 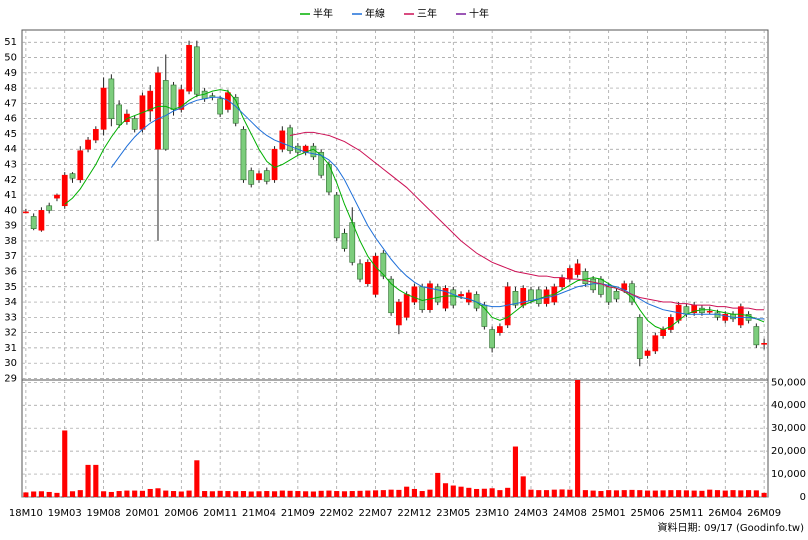 What do you see at coordinates (10, 134) in the screenshot?
I see `y-tick-label: 45` at bounding box center [10, 134].